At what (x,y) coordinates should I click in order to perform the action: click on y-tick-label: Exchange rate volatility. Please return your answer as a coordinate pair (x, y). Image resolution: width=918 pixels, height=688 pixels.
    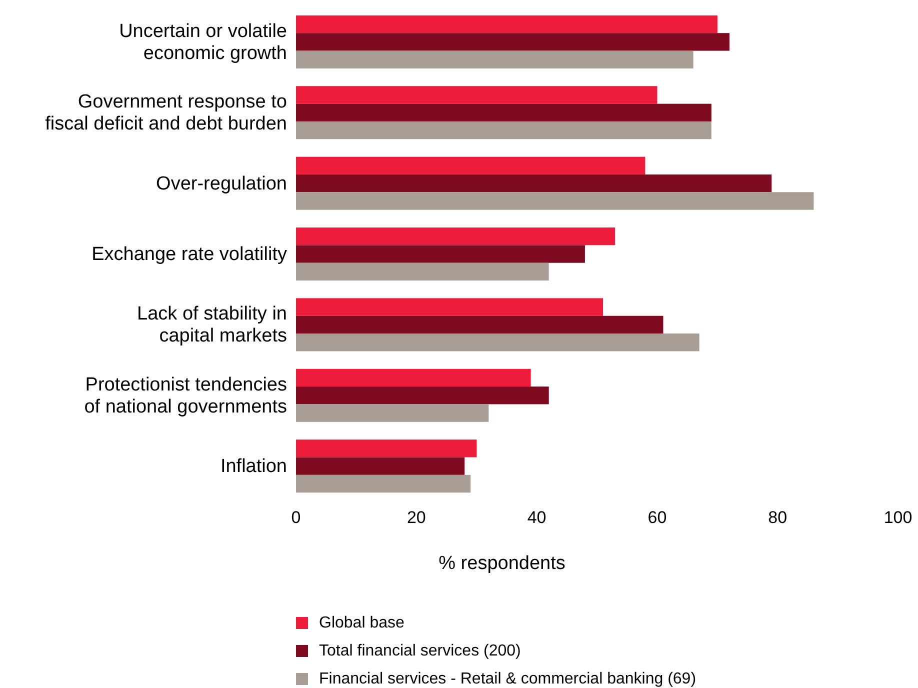
    Looking at the image, I should click on (190, 254).